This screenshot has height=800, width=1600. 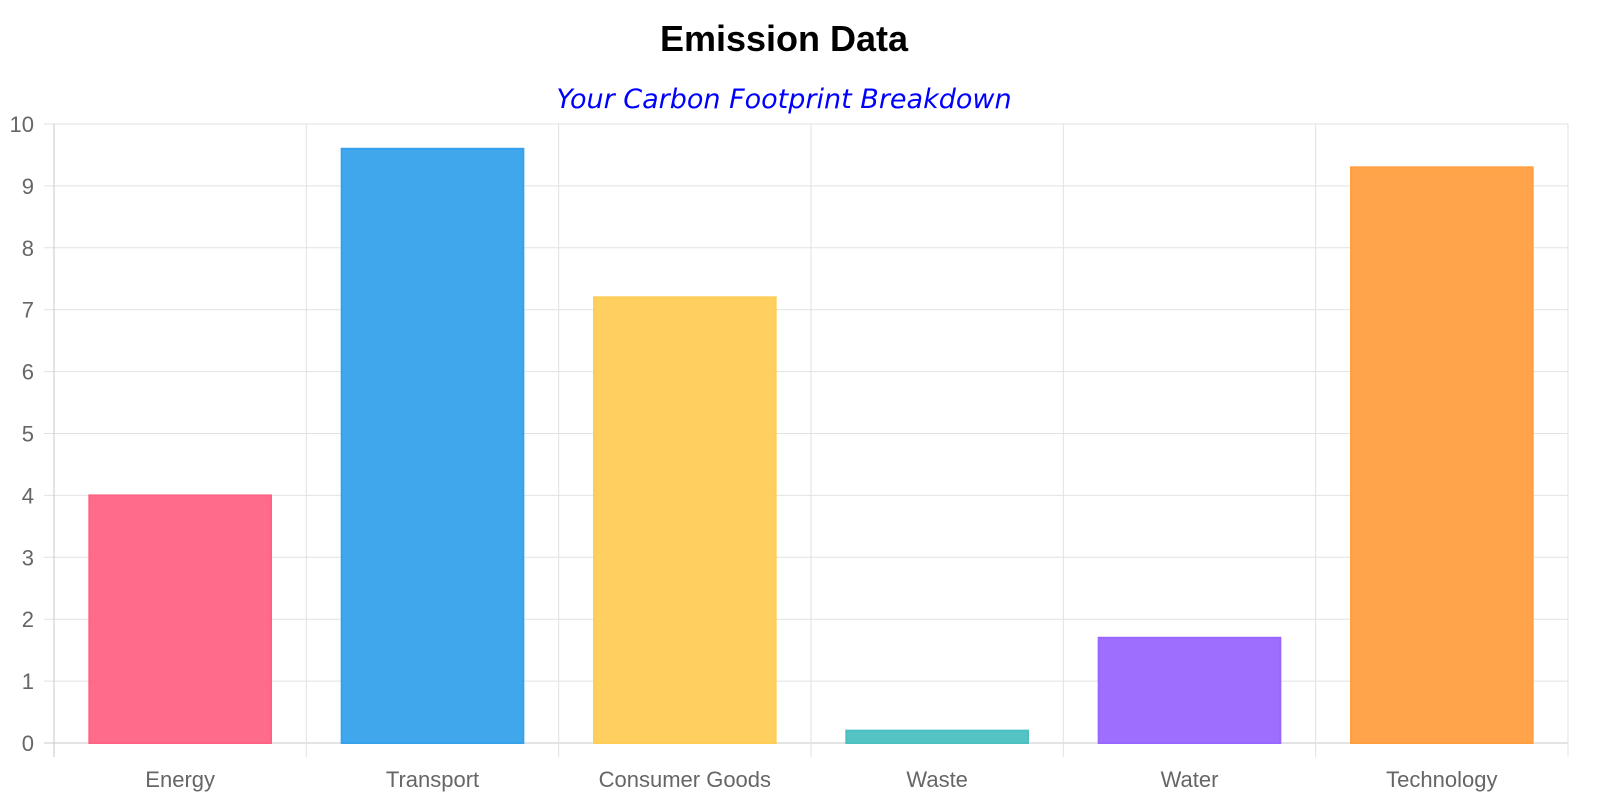 What do you see at coordinates (28, 248) in the screenshot?
I see `y-tick-label: 8` at bounding box center [28, 248].